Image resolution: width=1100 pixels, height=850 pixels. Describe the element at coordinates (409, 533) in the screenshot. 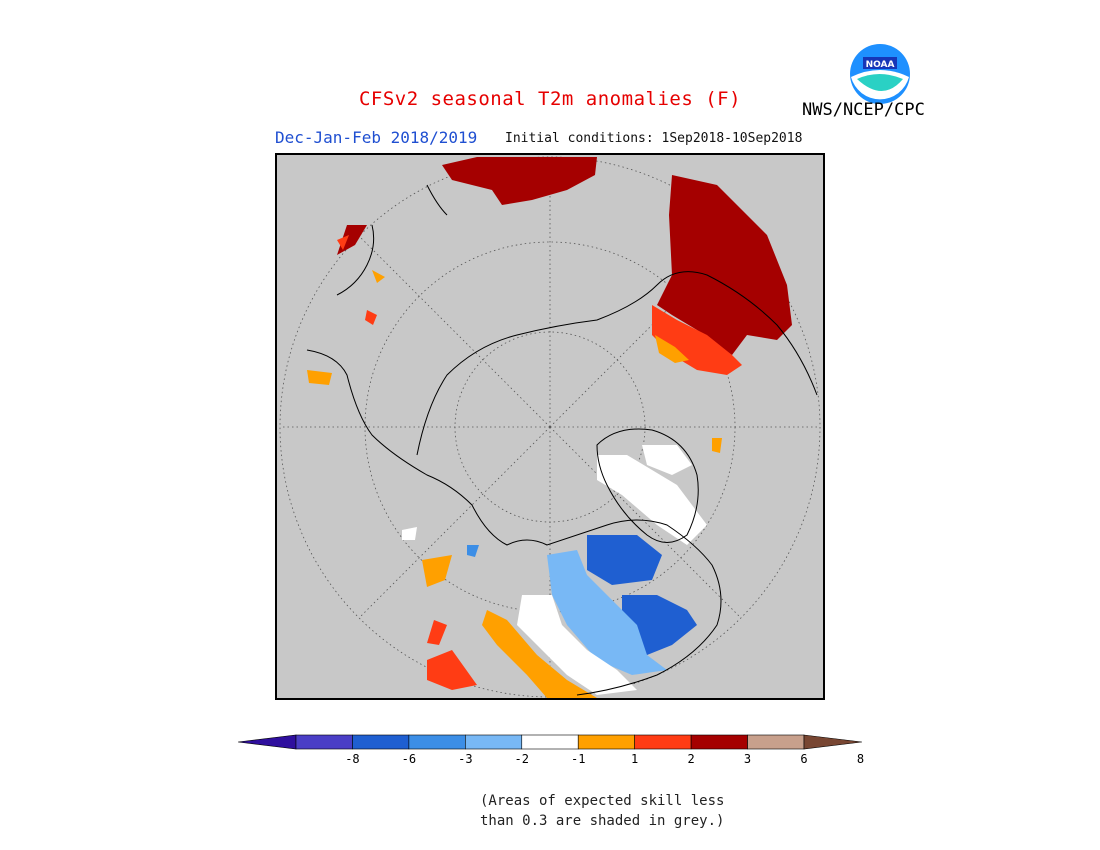

I see `neutral-anomaly-alaska` at that location.